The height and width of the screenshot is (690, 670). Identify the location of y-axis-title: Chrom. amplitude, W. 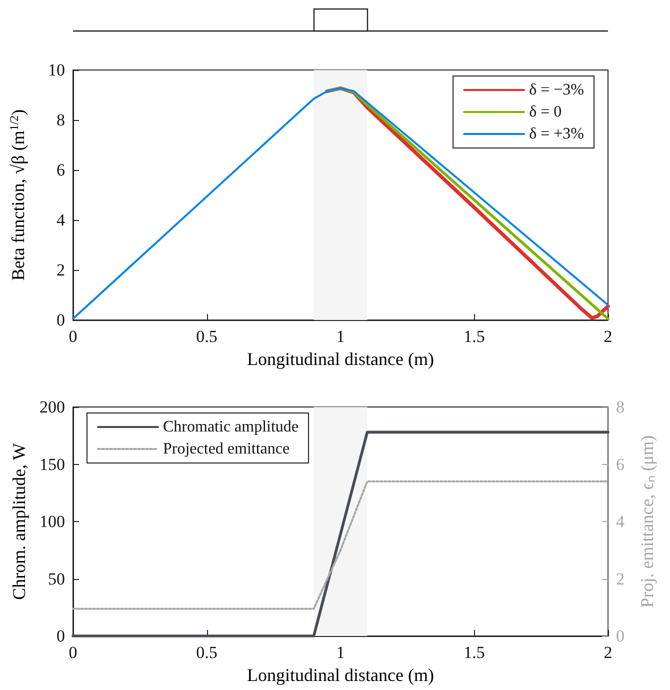
(19, 521).